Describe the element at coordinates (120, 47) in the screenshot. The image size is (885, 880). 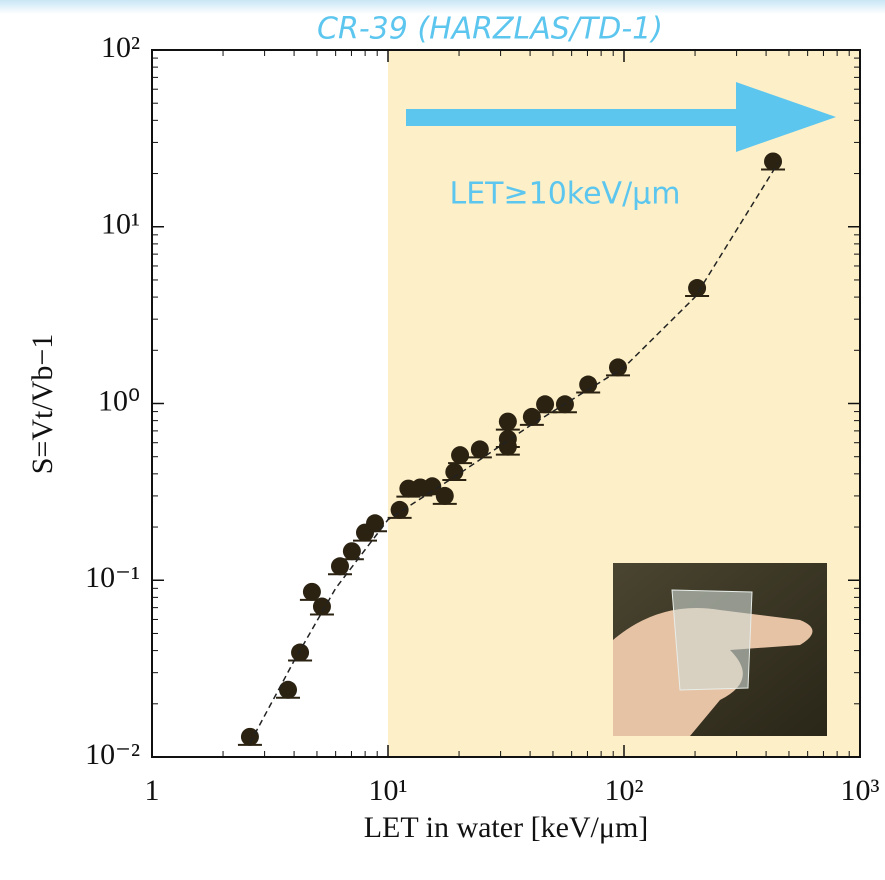
I see `y-tick-label: 10²` at that location.